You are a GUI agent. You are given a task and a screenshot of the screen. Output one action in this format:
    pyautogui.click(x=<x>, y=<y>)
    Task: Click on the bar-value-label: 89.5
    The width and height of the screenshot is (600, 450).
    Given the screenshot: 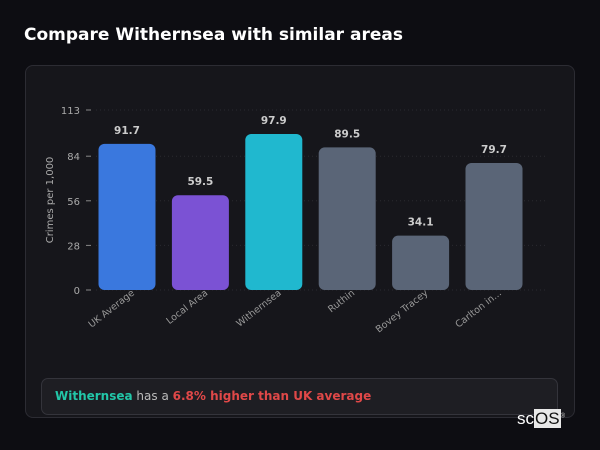 What is the action you would take?
    pyautogui.click(x=347, y=134)
    